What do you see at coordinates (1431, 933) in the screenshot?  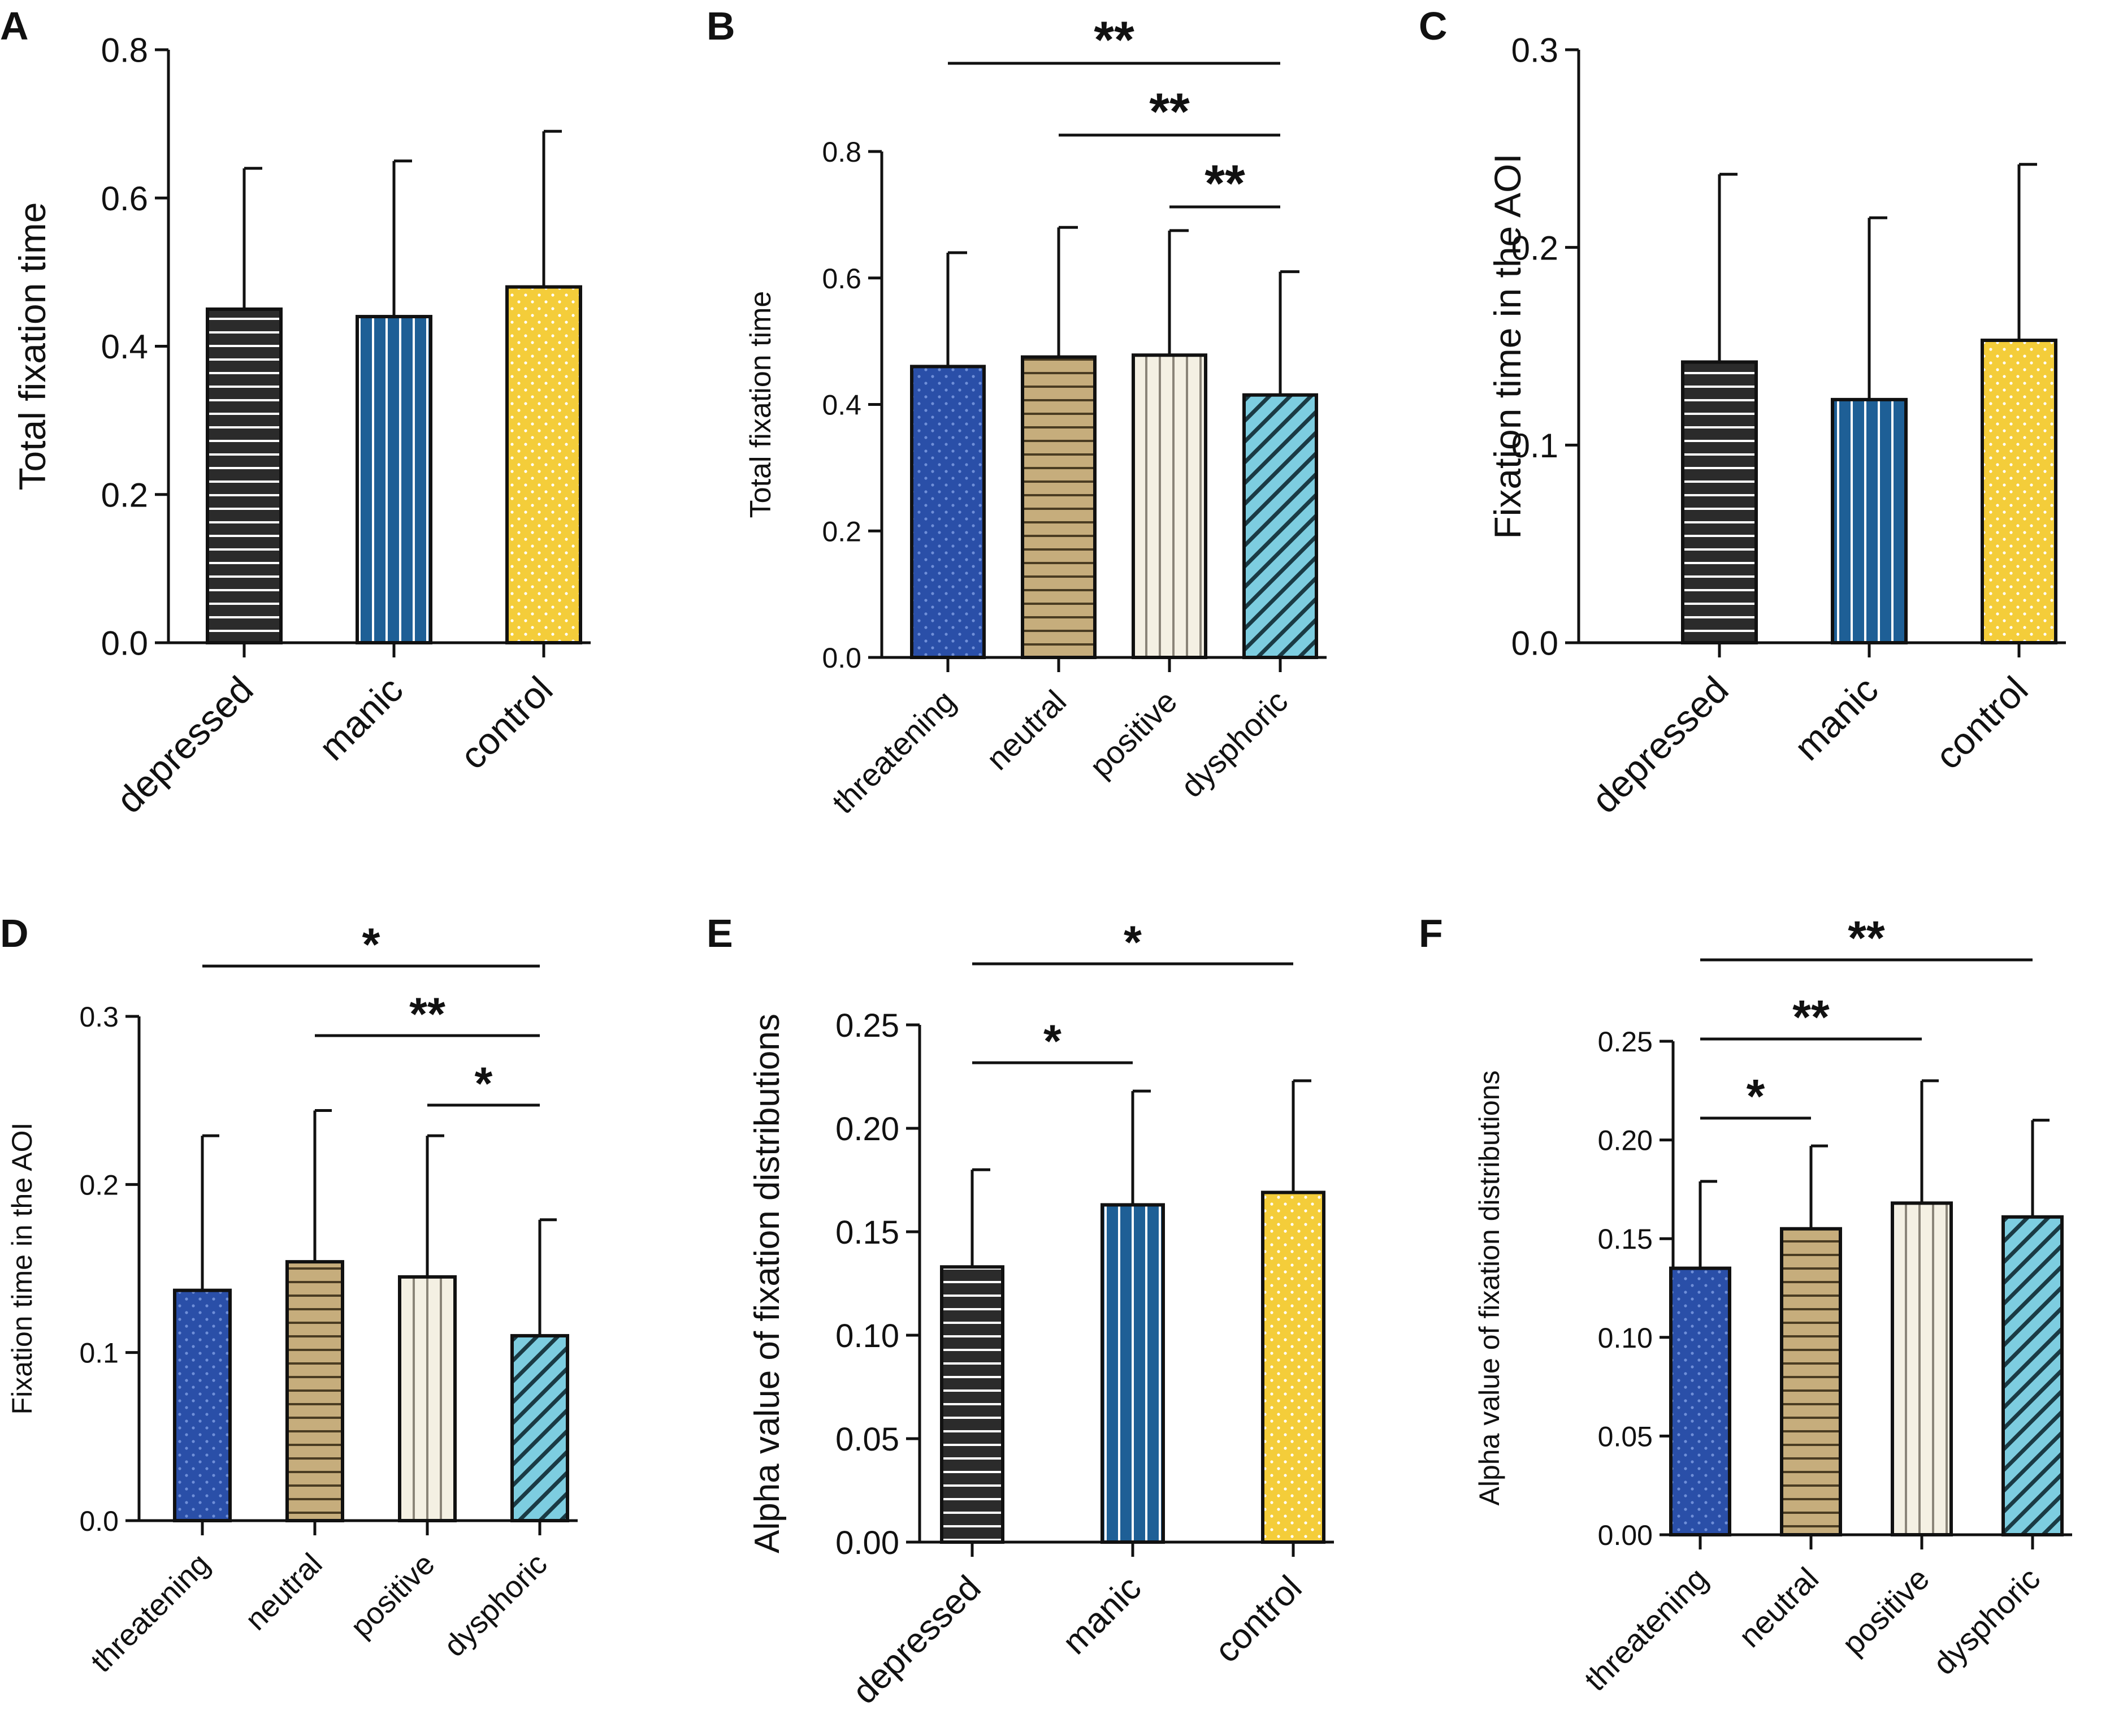 I see `panel-letter: F` at bounding box center [1431, 933].